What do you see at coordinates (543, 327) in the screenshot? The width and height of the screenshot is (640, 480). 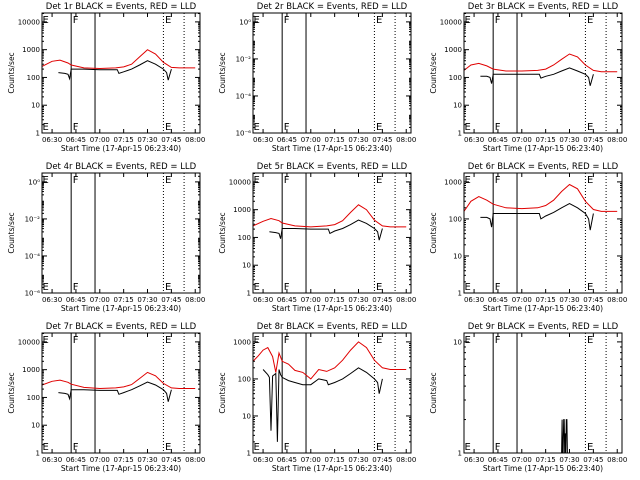 I see `chart-title: Det 9r BLACK = Events, RED = LLD` at bounding box center [543, 327].